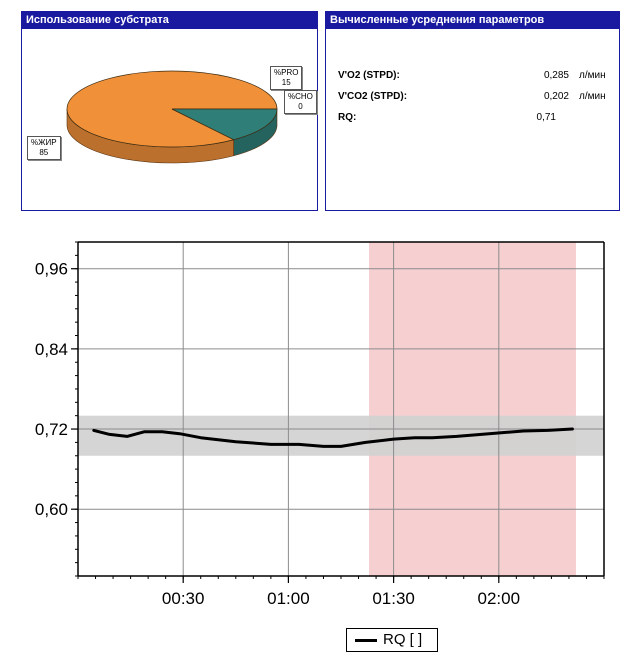 Image resolution: width=640 pixels, height=672 pixels. Describe the element at coordinates (288, 598) in the screenshot. I see `x-tick-label: 01:00` at that location.